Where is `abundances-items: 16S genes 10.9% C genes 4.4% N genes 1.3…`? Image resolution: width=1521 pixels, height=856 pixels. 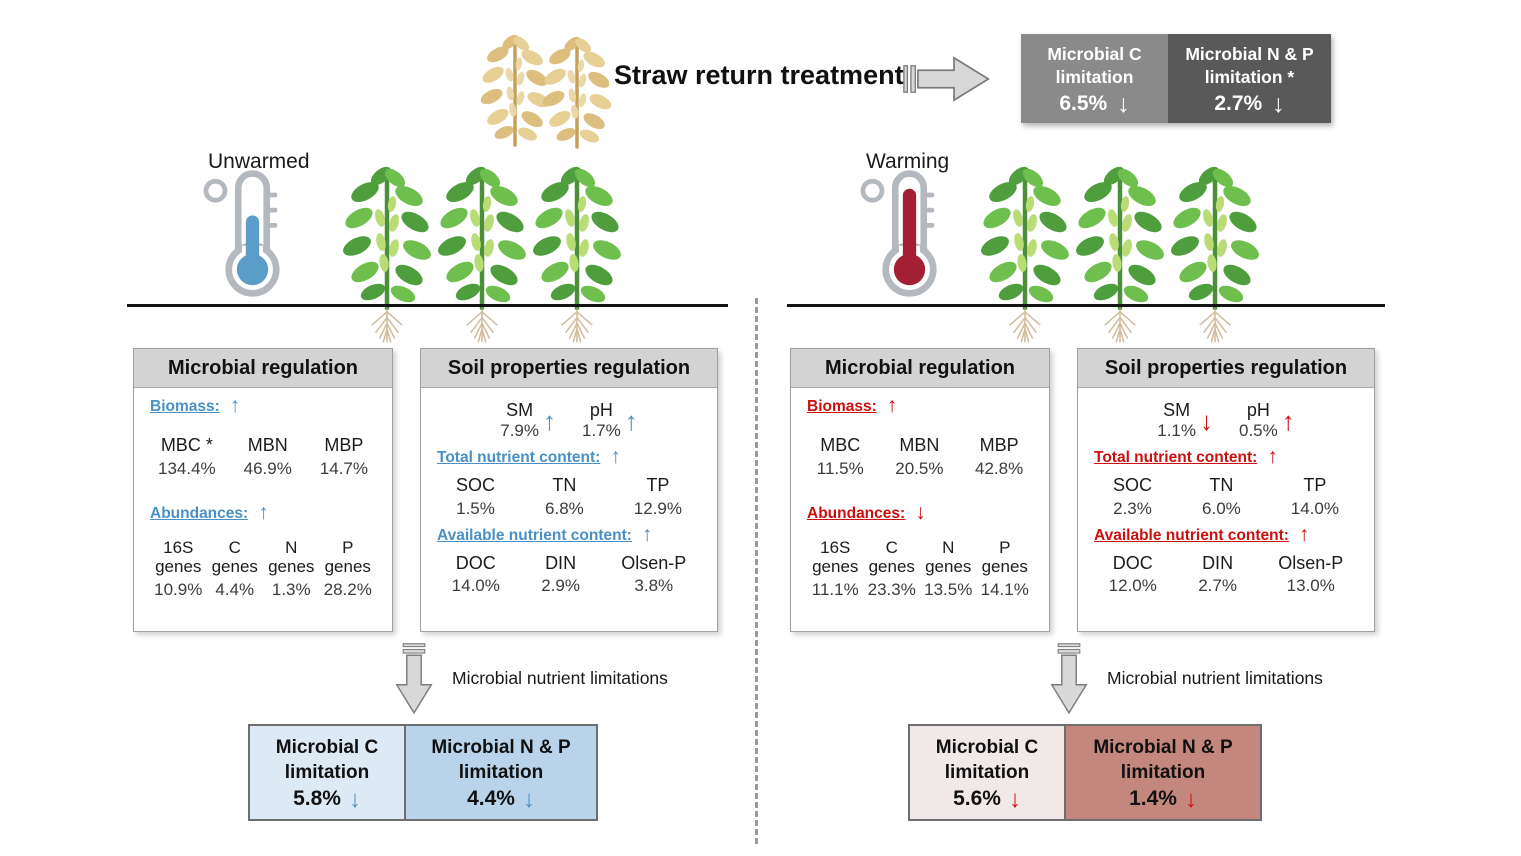
abundances-items: 16S genes 10.9% C genes 4.4% N genes 1.3… is located at coordinates (263, 569).